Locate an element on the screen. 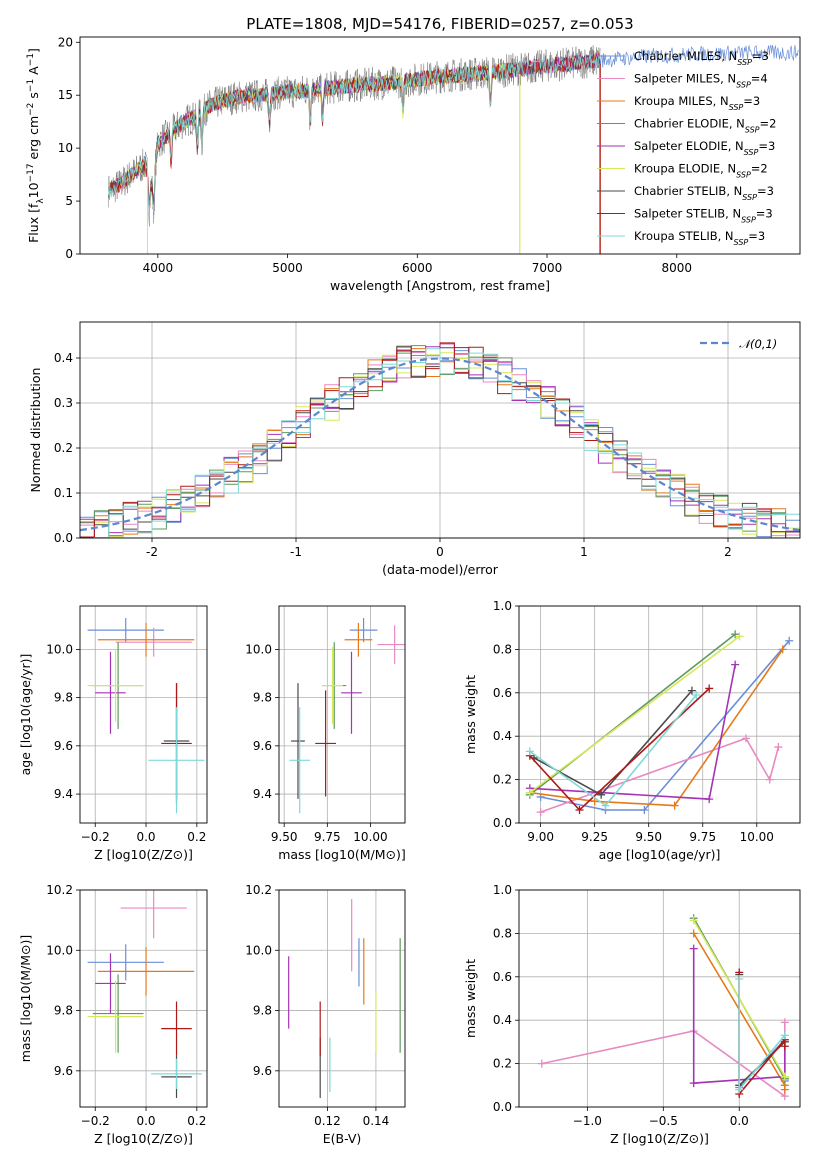  x-tick-label: 0 is located at coordinates (440, 552).